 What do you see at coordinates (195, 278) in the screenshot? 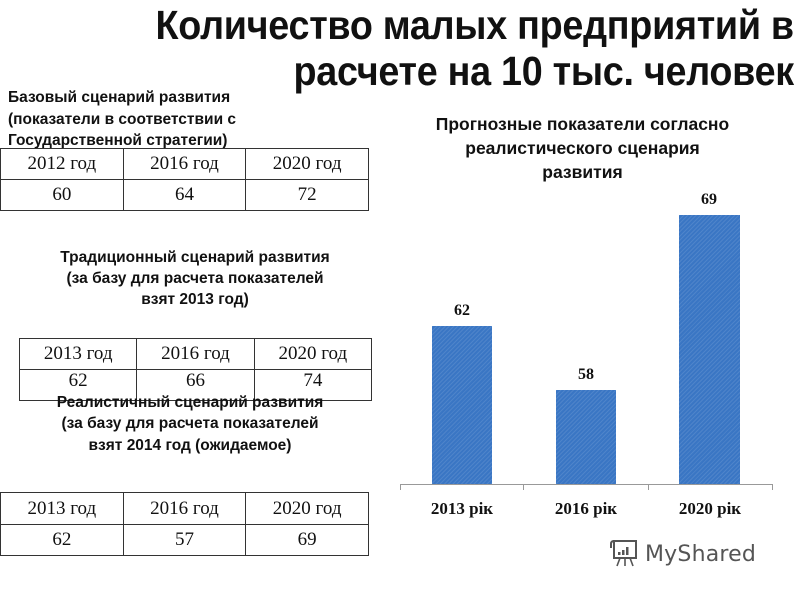
I see `traditional-scenario-heading-2: (за базу для расчета показателей` at bounding box center [195, 278].